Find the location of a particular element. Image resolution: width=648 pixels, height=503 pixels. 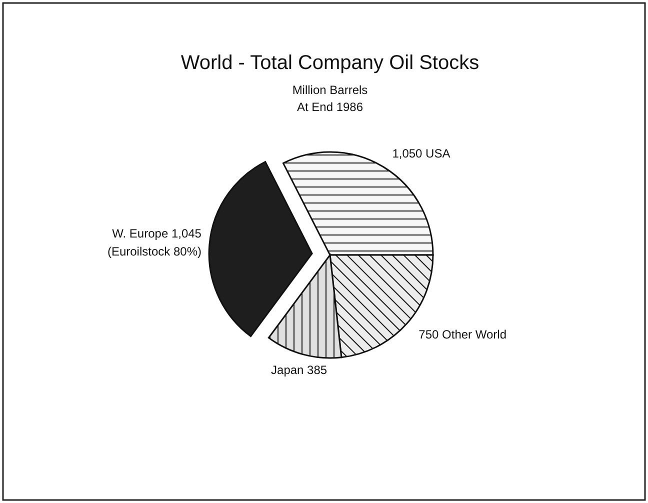

text: (Euroilstock 80%) is located at coordinates (154, 251).